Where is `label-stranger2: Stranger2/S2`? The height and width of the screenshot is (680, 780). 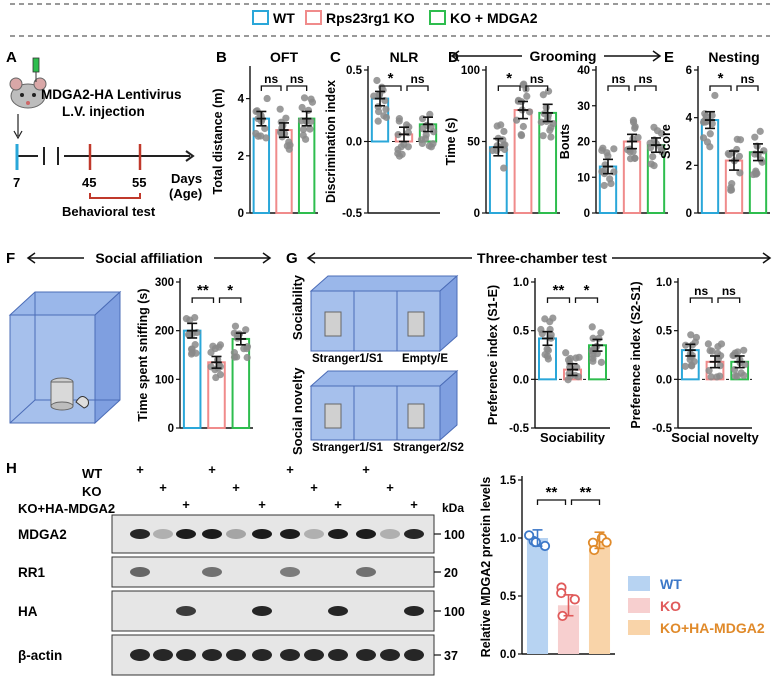 label-stranger2: Stranger2/S2 is located at coordinates (428, 448).